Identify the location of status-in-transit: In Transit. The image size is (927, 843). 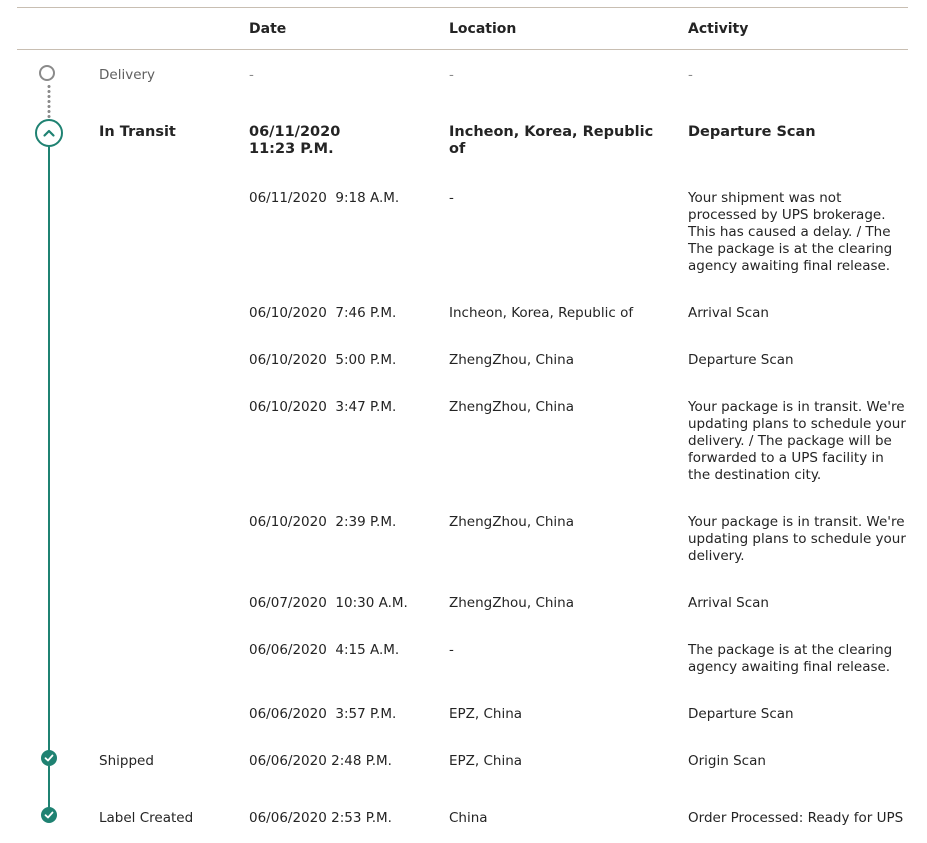
(137, 132).